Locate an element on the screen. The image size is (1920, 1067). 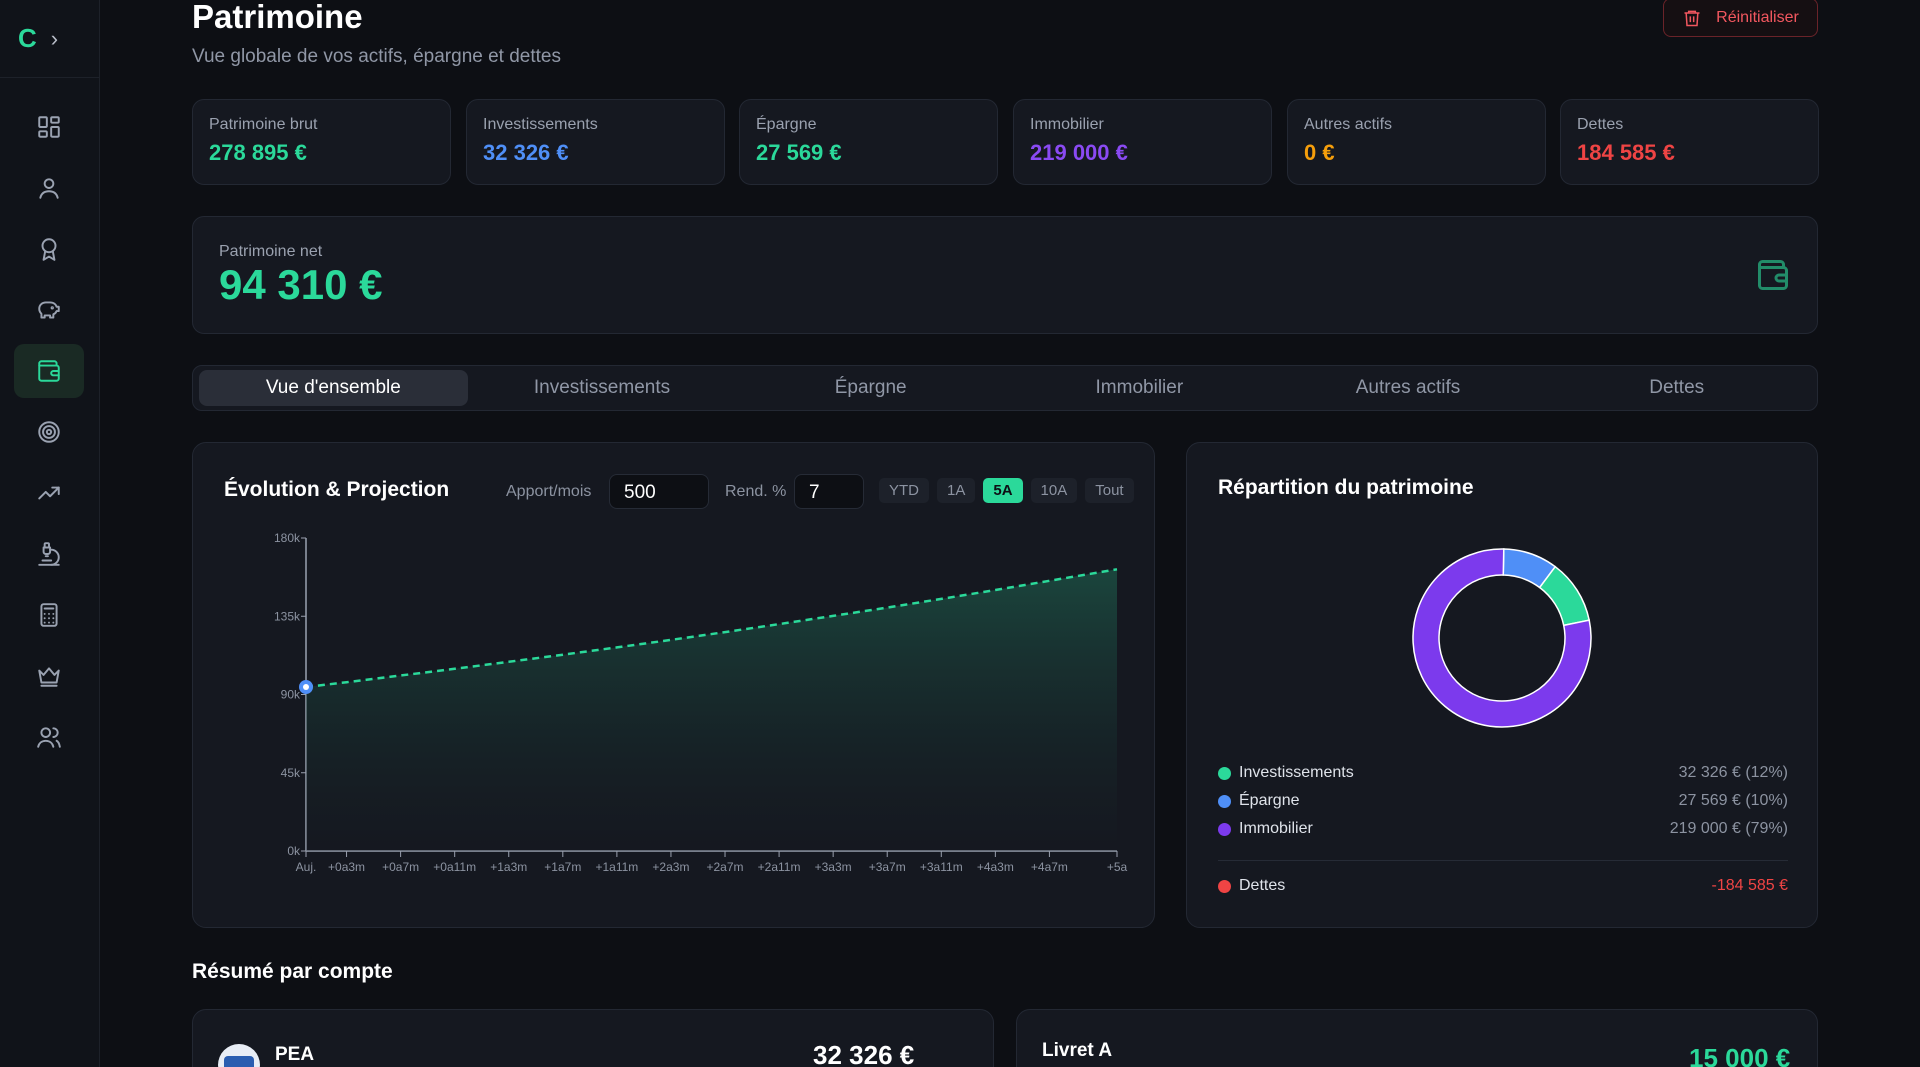
tab-investments: Investissements is located at coordinates (602, 387).